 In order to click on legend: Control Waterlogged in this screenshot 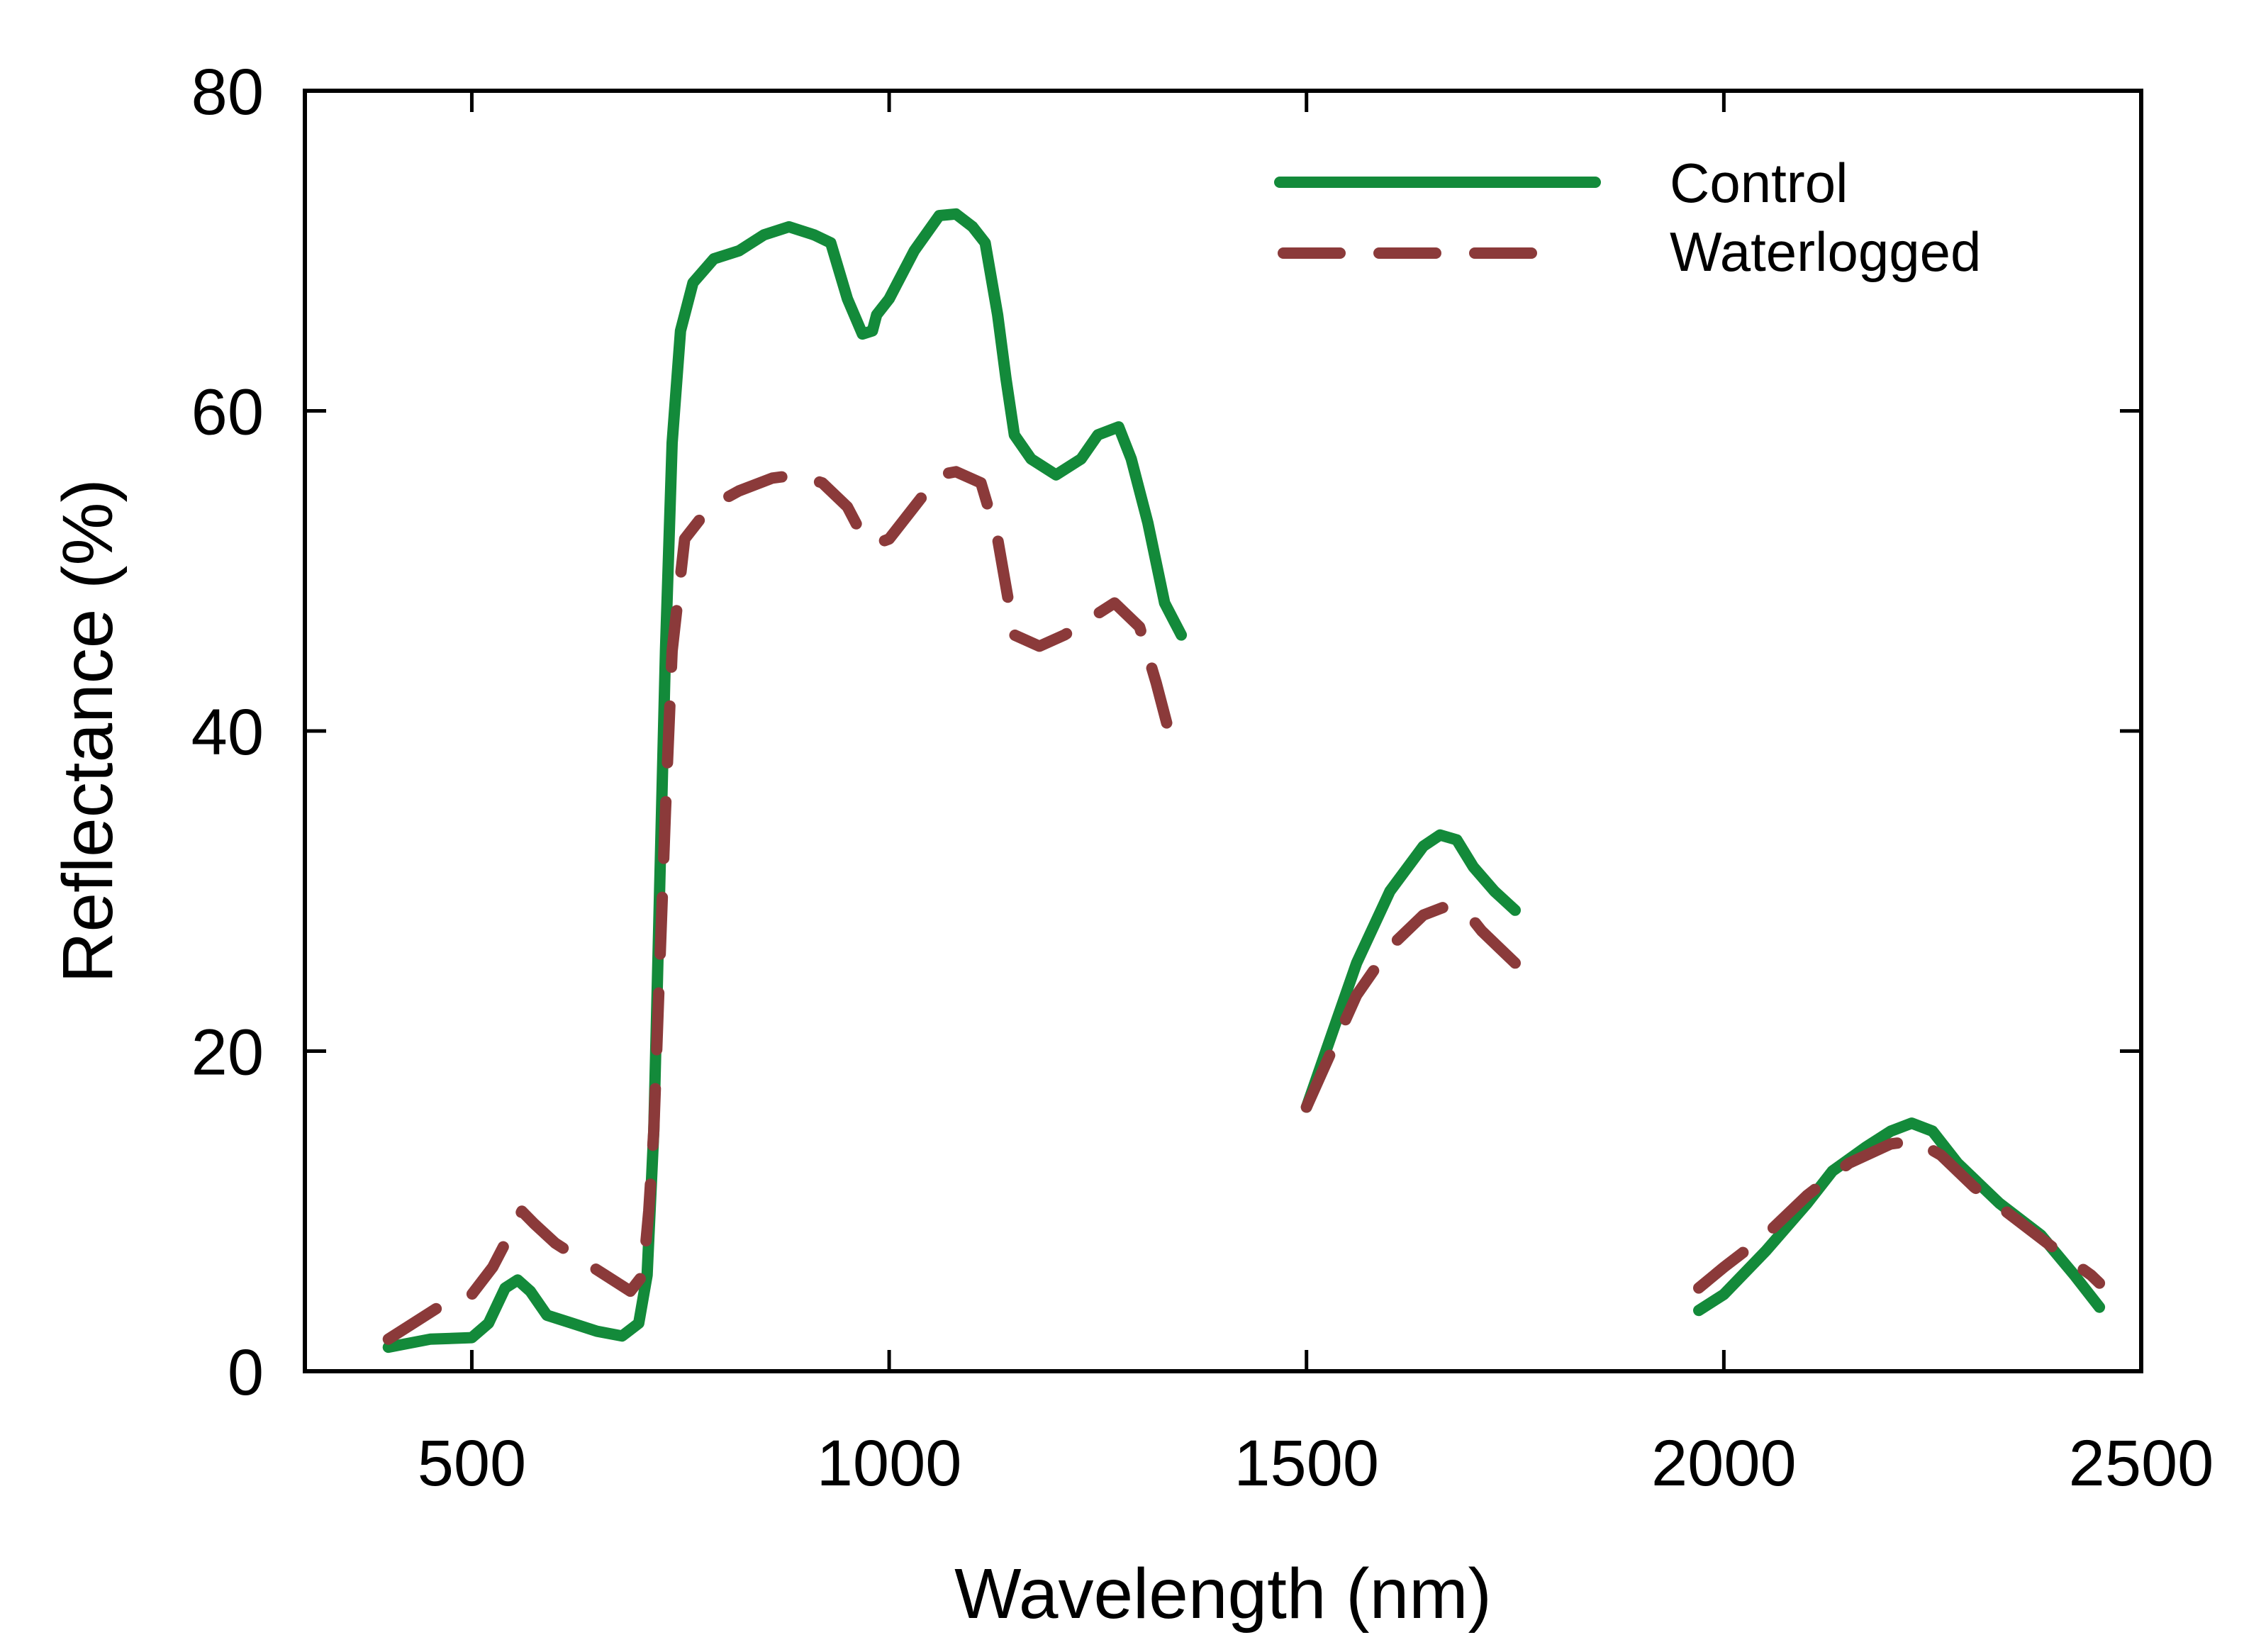, I will do `click(1627, 217)`.